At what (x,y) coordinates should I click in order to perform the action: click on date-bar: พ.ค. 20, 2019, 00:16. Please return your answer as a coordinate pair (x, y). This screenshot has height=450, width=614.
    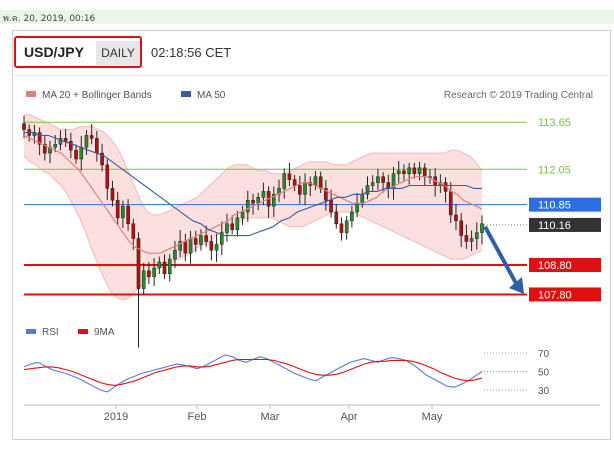
    Looking at the image, I should click on (307, 17).